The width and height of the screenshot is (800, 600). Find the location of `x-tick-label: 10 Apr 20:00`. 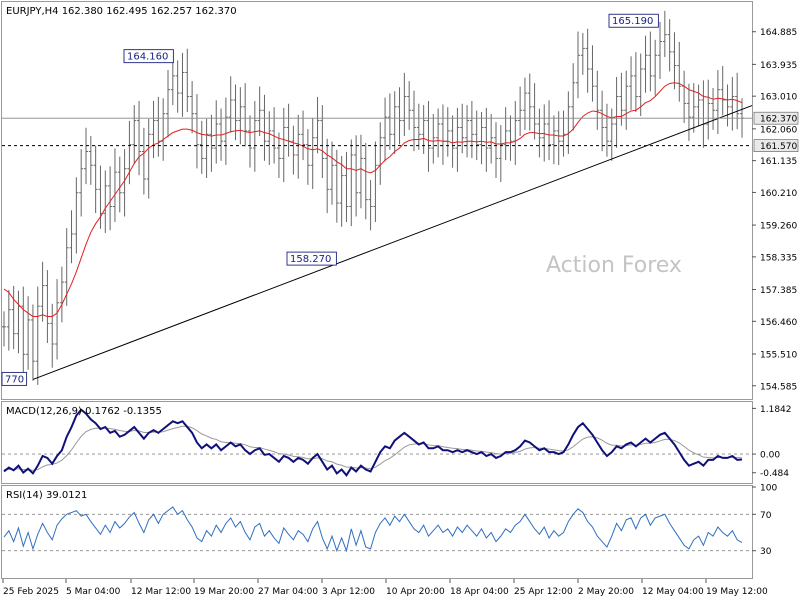

x-tick-label: 10 Apr 20:00 is located at coordinates (415, 592).